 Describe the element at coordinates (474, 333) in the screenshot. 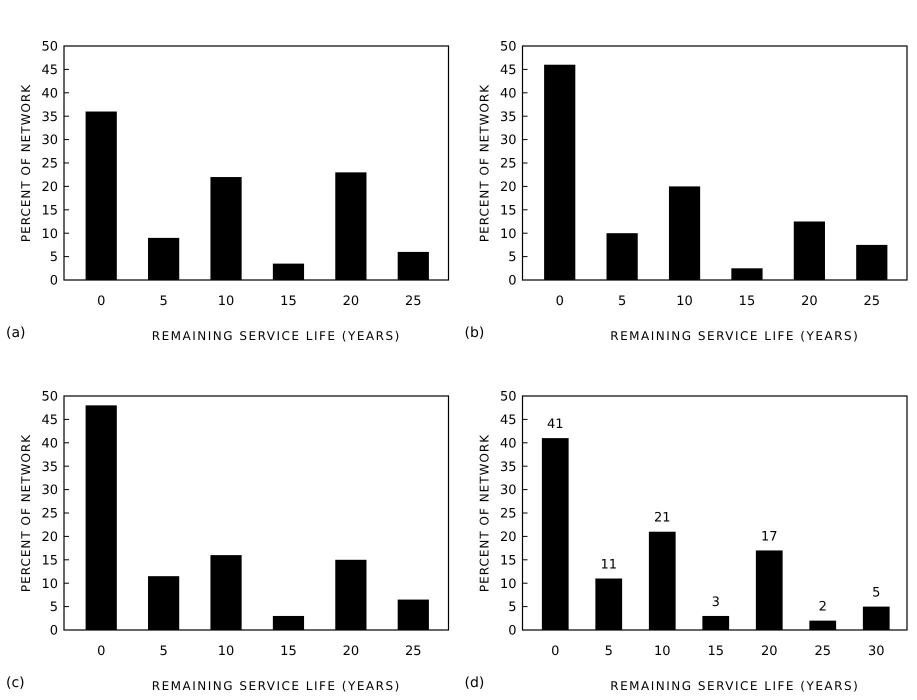

I see `text: (b)` at that location.